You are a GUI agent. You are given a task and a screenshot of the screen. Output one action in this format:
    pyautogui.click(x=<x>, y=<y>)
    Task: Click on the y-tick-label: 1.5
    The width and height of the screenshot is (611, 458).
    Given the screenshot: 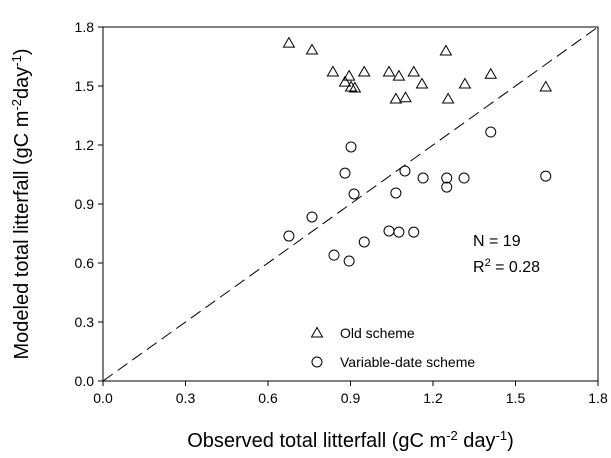 What is the action you would take?
    pyautogui.click(x=85, y=86)
    